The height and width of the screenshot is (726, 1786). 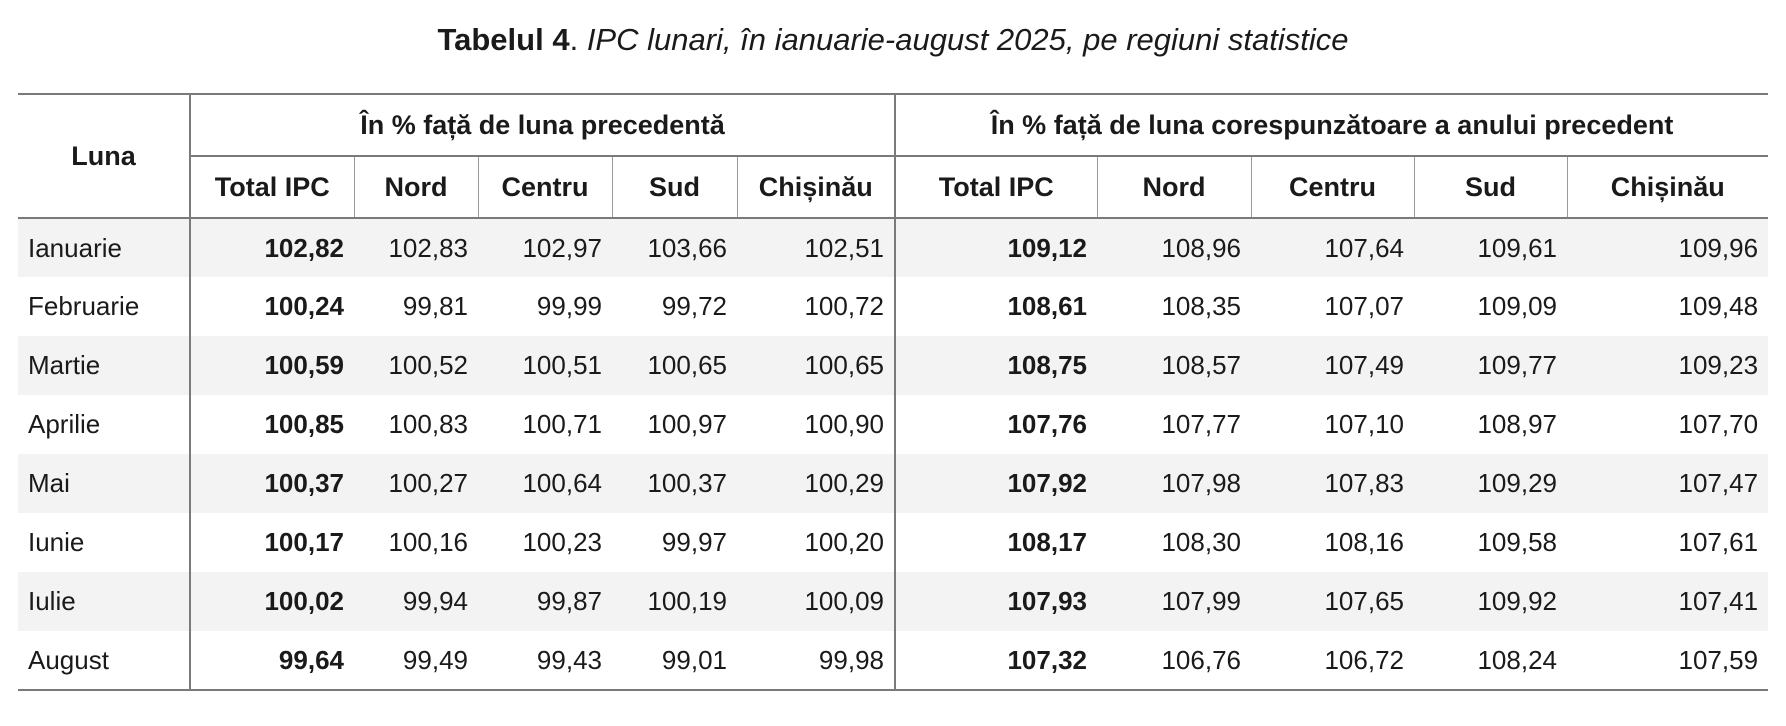 I want to click on value-cell: 99,72, so click(x=694, y=306).